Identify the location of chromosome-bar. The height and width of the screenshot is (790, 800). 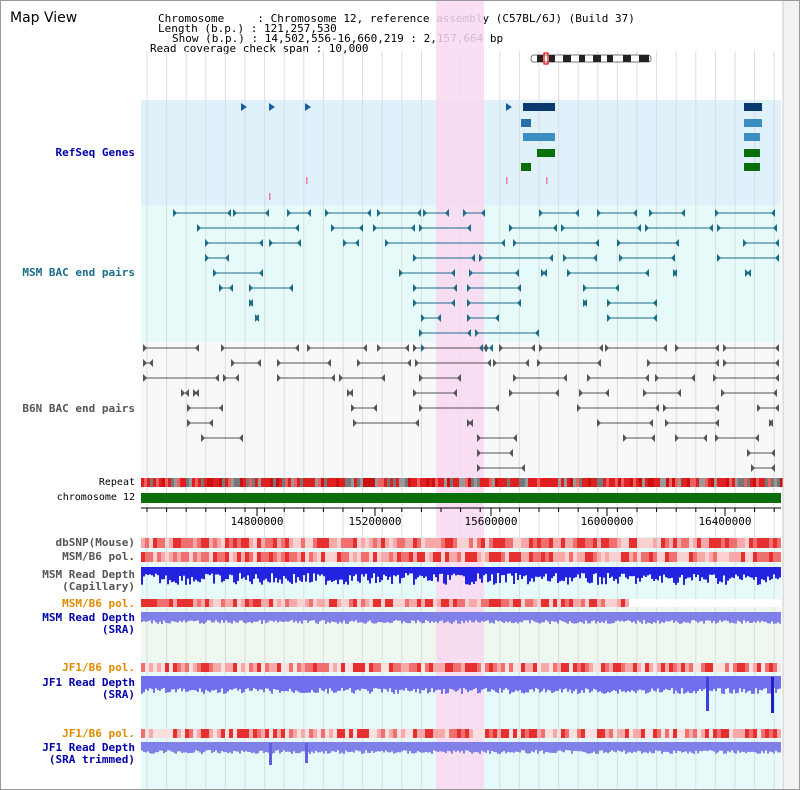
(461, 498).